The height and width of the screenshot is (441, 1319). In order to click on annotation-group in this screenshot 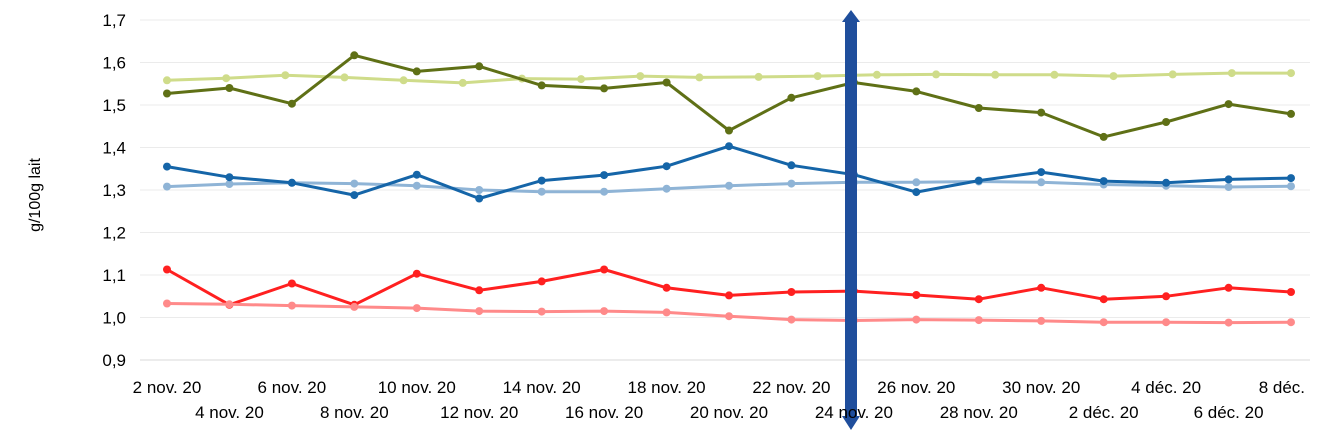, I will do `click(851, 220)`.